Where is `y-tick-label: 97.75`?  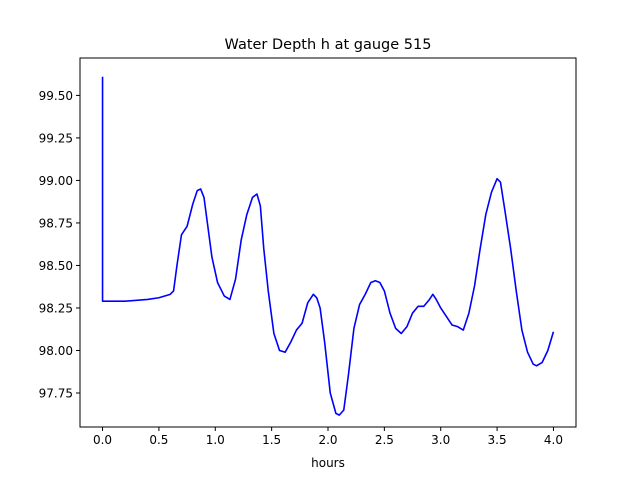
y-tick-label: 97.75 is located at coordinates (56, 393).